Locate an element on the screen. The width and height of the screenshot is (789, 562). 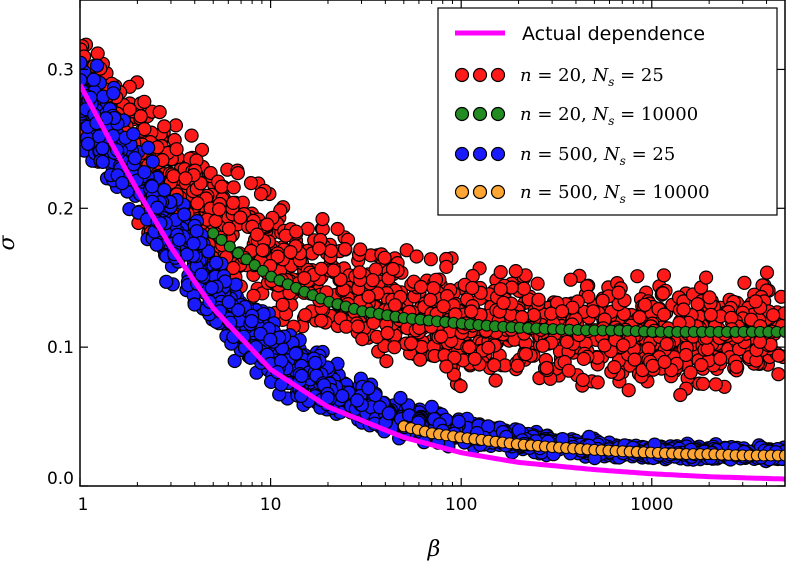
legend-label: n = 500, Ns = 25 is located at coordinates (597, 156).